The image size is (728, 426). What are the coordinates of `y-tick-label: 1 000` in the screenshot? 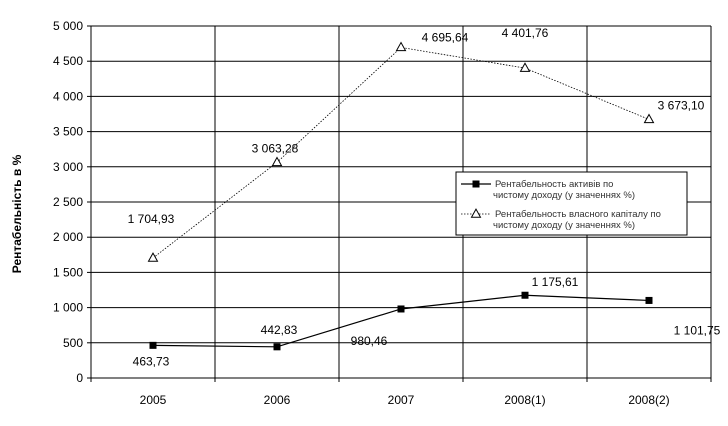 It's located at (68, 308).